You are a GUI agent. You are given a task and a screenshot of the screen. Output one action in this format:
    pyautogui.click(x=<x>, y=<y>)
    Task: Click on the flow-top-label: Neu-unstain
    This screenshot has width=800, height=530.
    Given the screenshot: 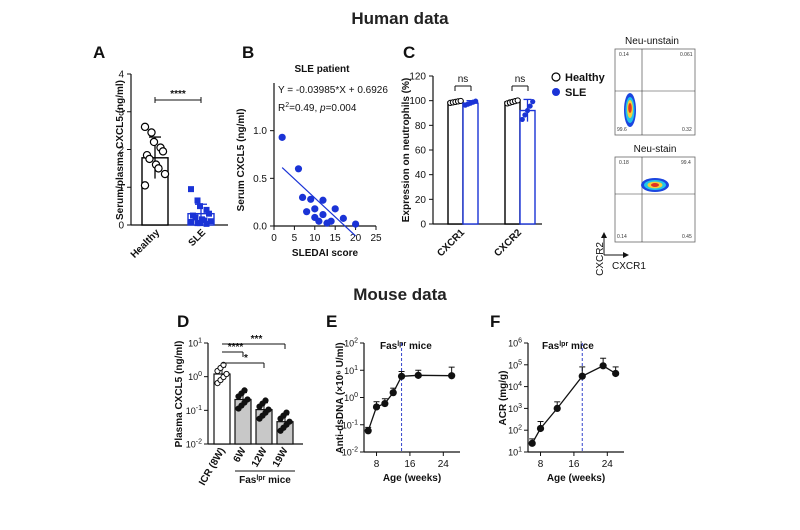 What is the action you would take?
    pyautogui.click(x=652, y=41)
    